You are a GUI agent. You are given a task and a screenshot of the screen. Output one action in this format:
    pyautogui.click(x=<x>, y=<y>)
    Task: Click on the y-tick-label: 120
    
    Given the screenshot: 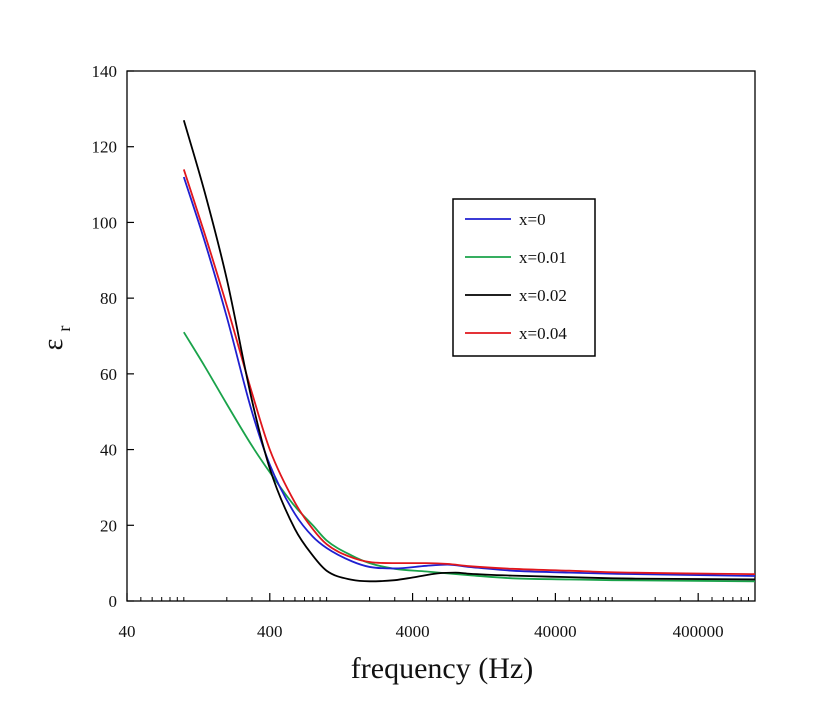 What is the action you would take?
    pyautogui.click(x=105, y=147)
    